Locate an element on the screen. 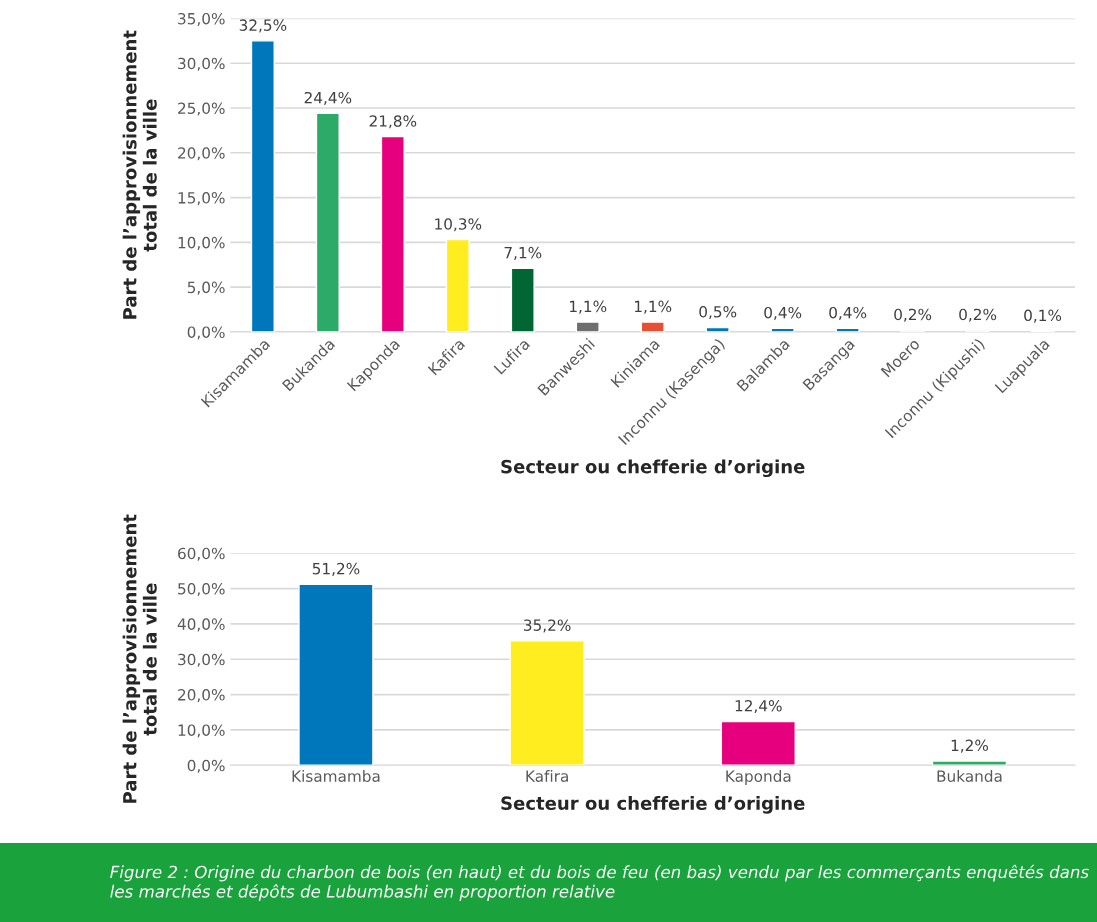  data-label: 35,2% is located at coordinates (547, 626).